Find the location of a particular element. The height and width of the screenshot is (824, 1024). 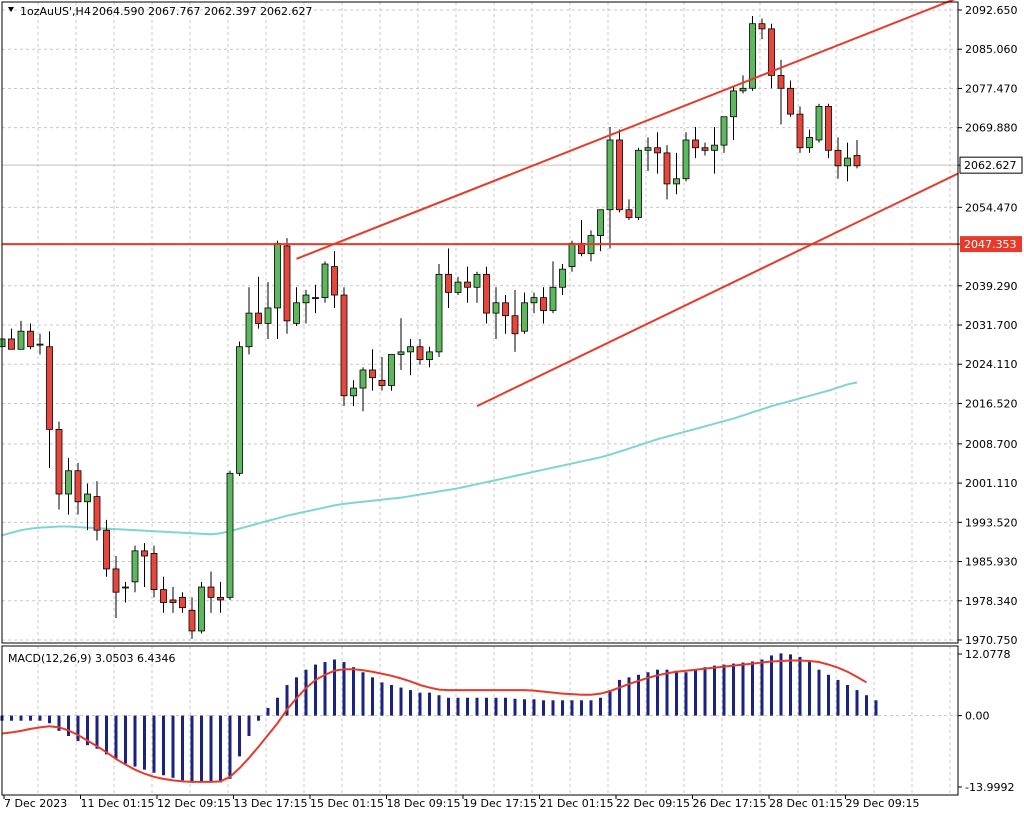

time-tick-label: 11 Dec 01:15 is located at coordinates (118, 803).